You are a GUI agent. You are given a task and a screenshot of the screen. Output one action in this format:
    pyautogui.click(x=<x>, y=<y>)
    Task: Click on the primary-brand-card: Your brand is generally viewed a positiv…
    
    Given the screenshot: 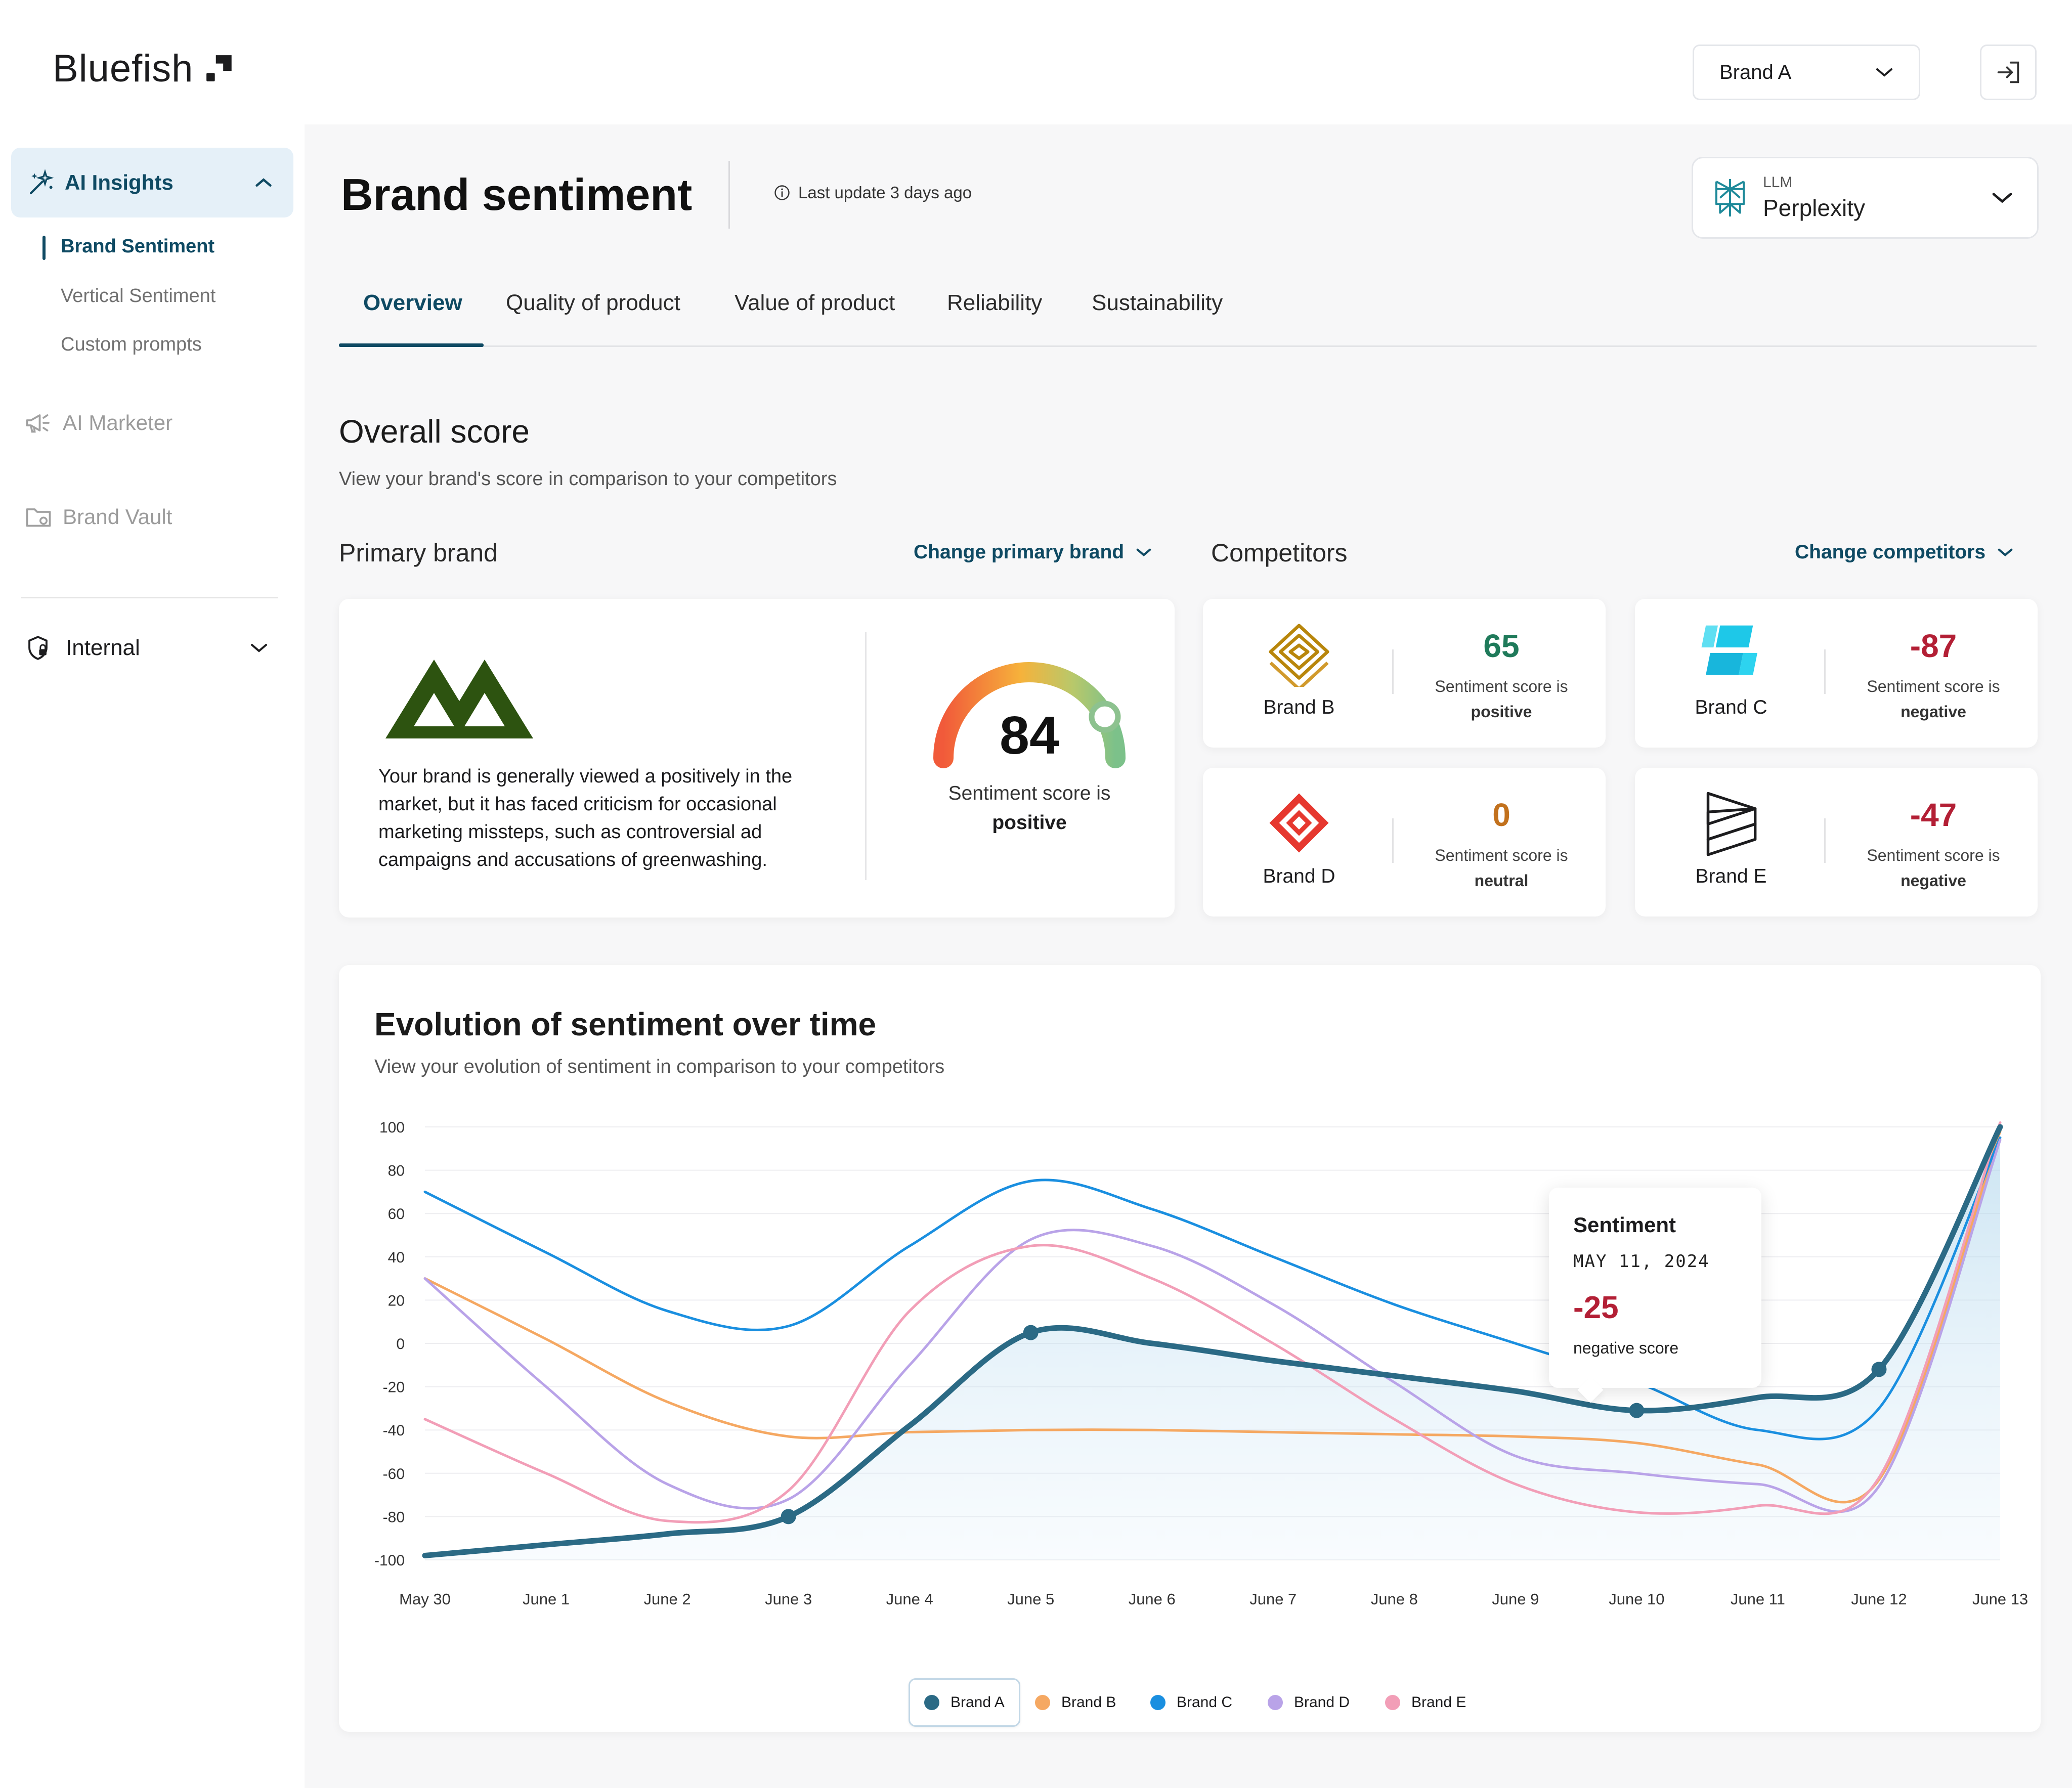 What is the action you would take?
    pyautogui.click(x=757, y=758)
    